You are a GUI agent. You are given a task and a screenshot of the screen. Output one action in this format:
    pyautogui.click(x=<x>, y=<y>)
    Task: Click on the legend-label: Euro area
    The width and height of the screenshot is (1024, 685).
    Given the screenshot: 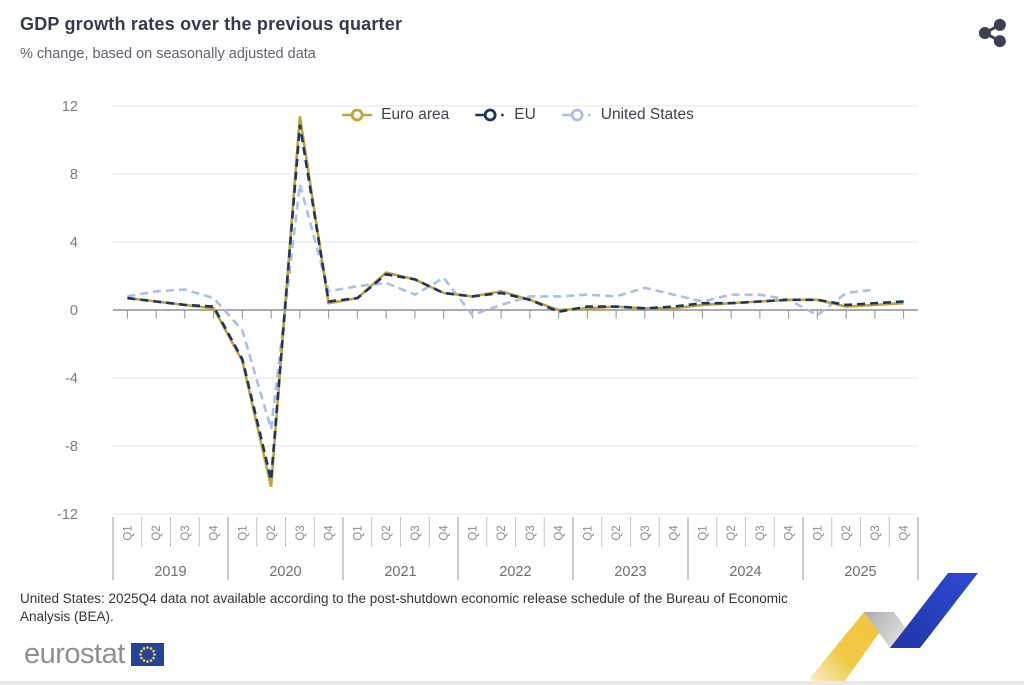 What is the action you would take?
    pyautogui.click(x=415, y=114)
    